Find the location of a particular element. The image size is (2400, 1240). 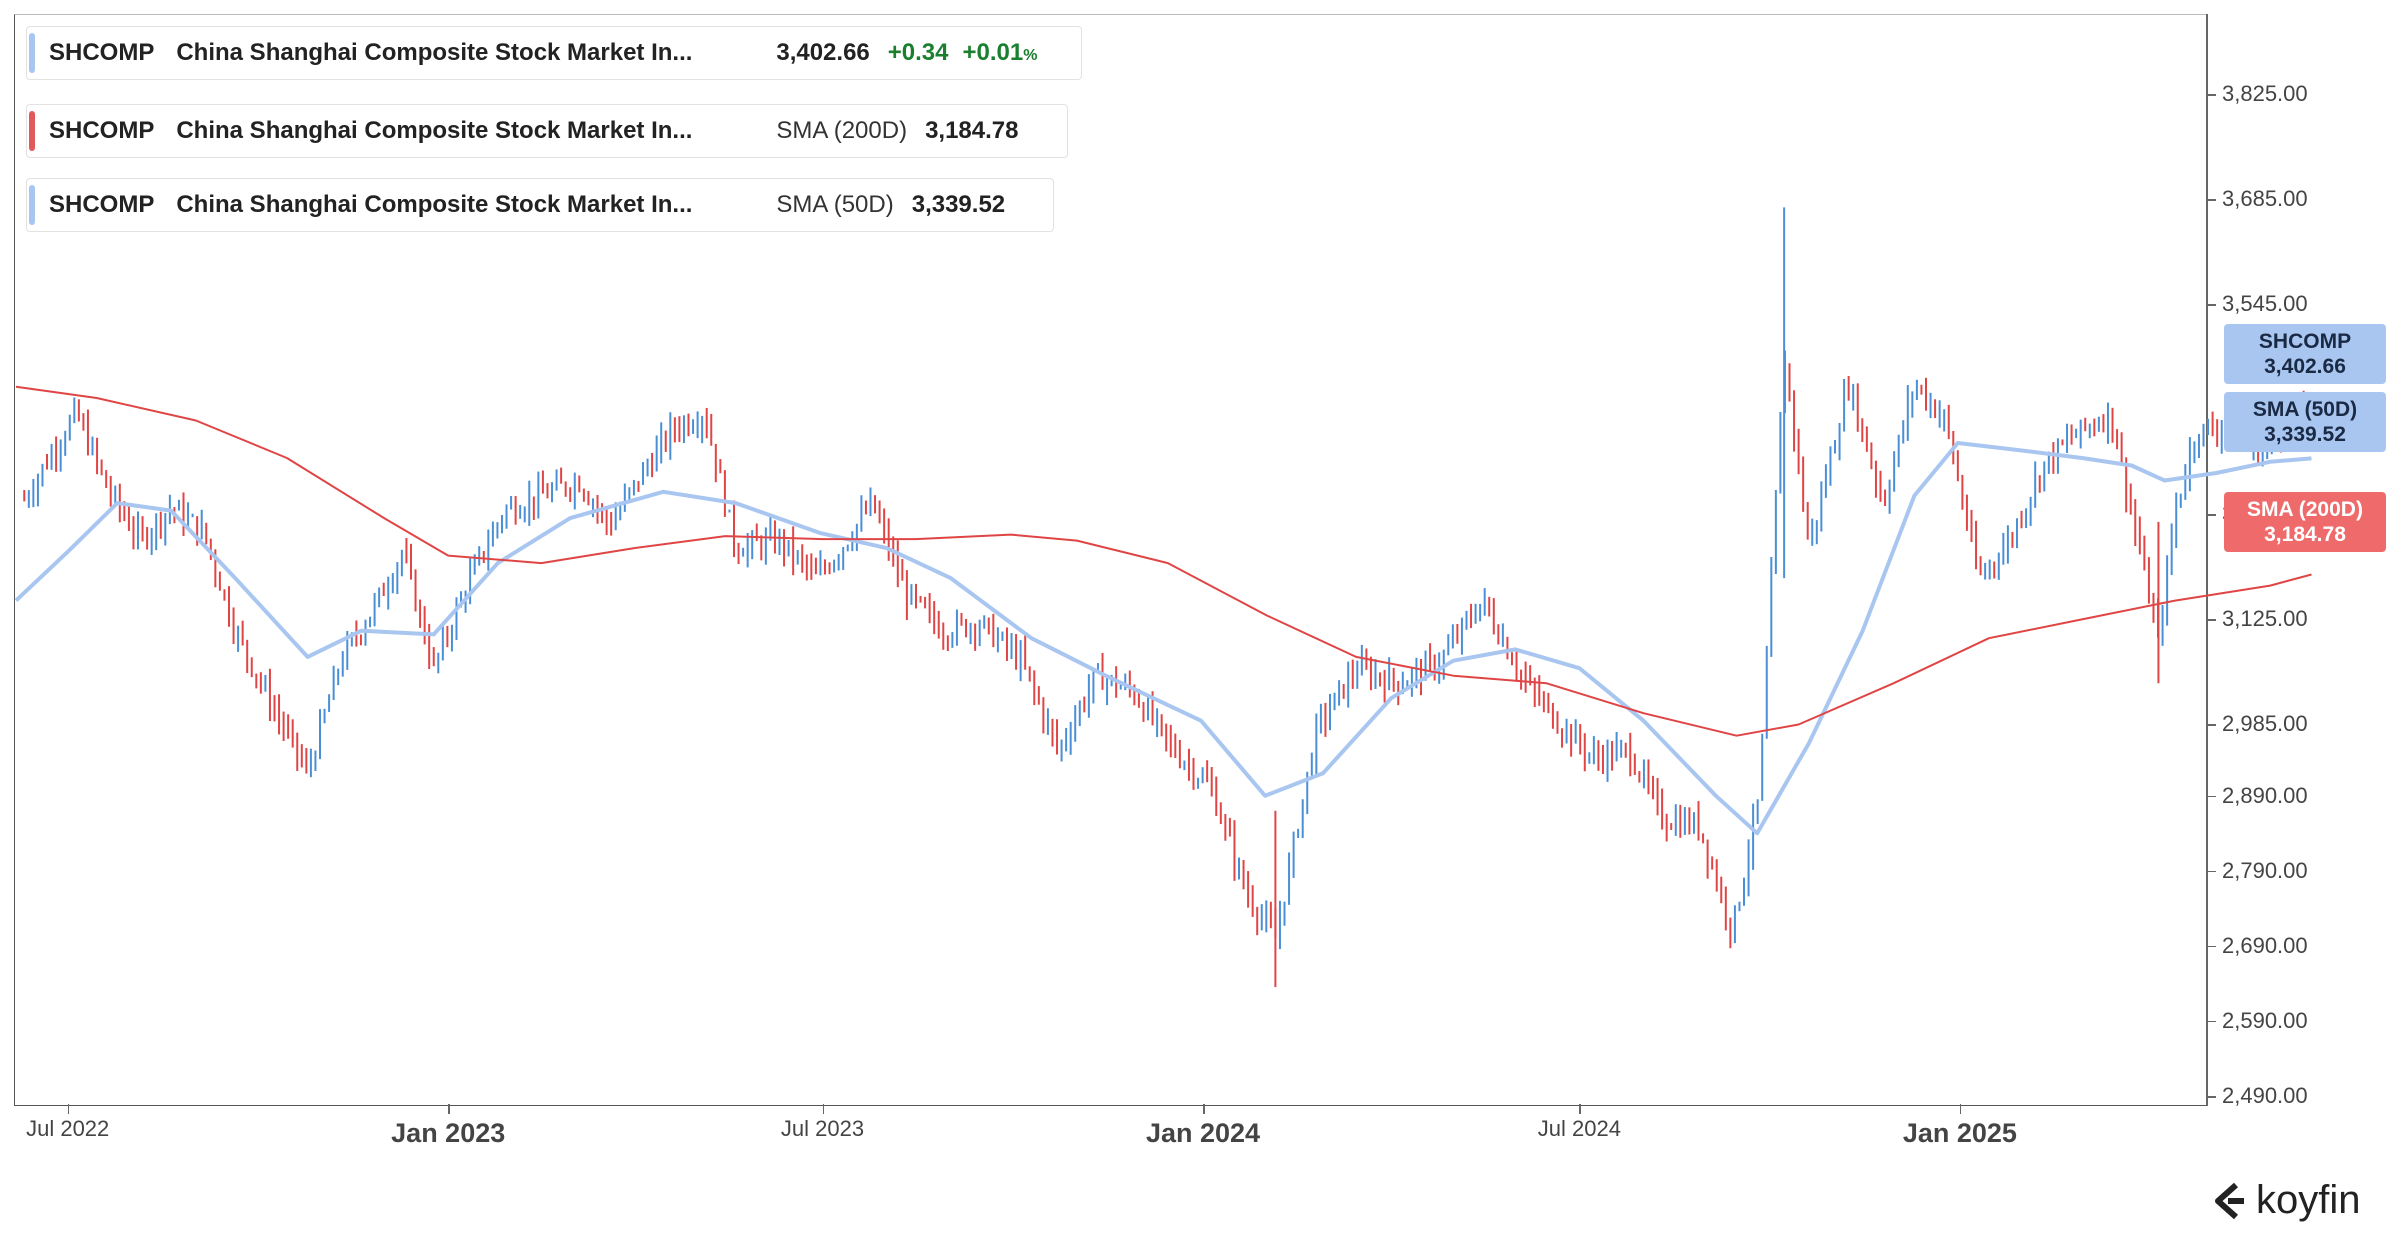

y-tick-label: 2,690.00 is located at coordinates (2265, 945).